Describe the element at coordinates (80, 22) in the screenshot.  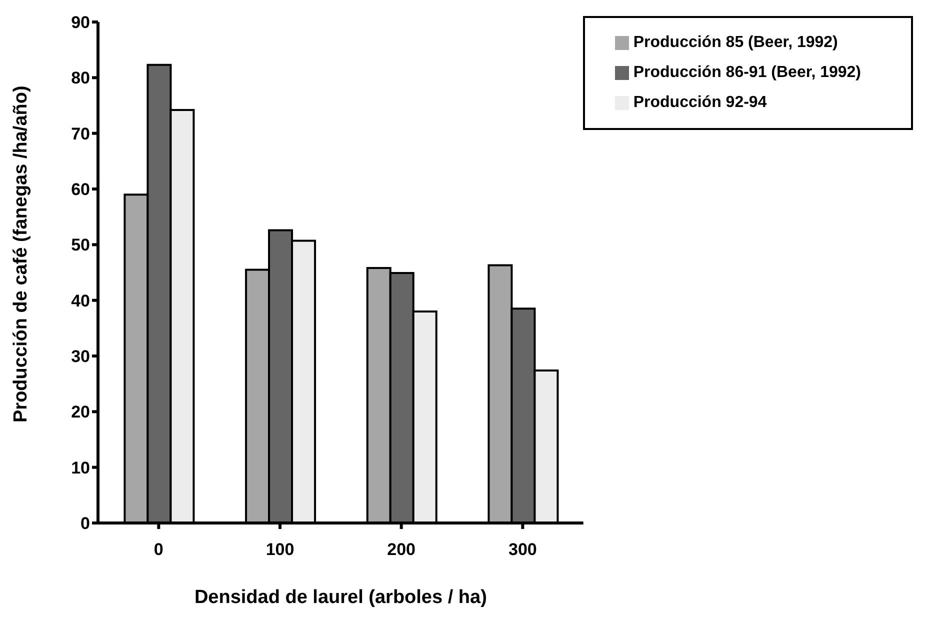
I see `y-tick-label: 90` at that location.